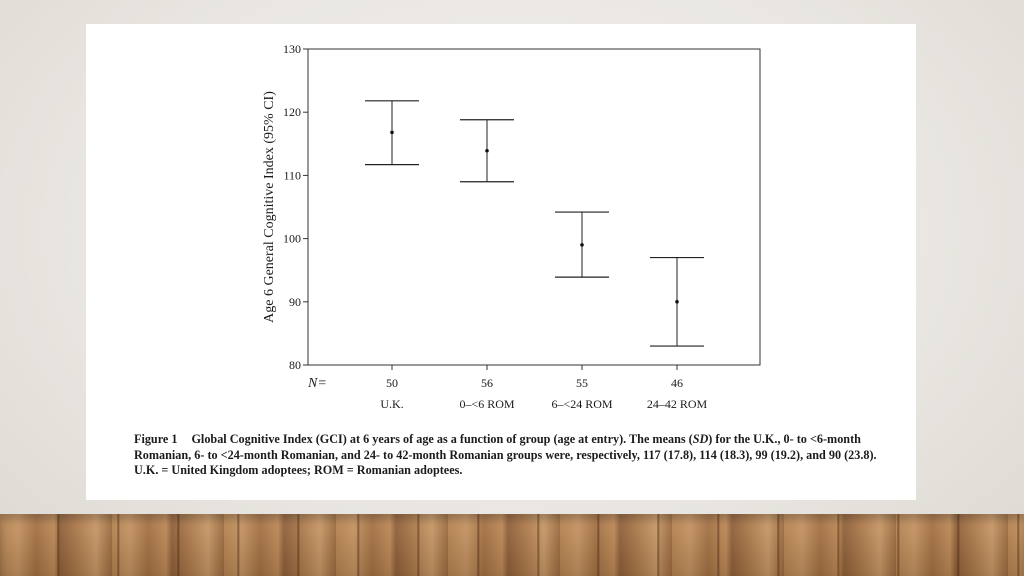  Describe the element at coordinates (487, 383) in the screenshot. I see `n-value-label: 56` at that location.